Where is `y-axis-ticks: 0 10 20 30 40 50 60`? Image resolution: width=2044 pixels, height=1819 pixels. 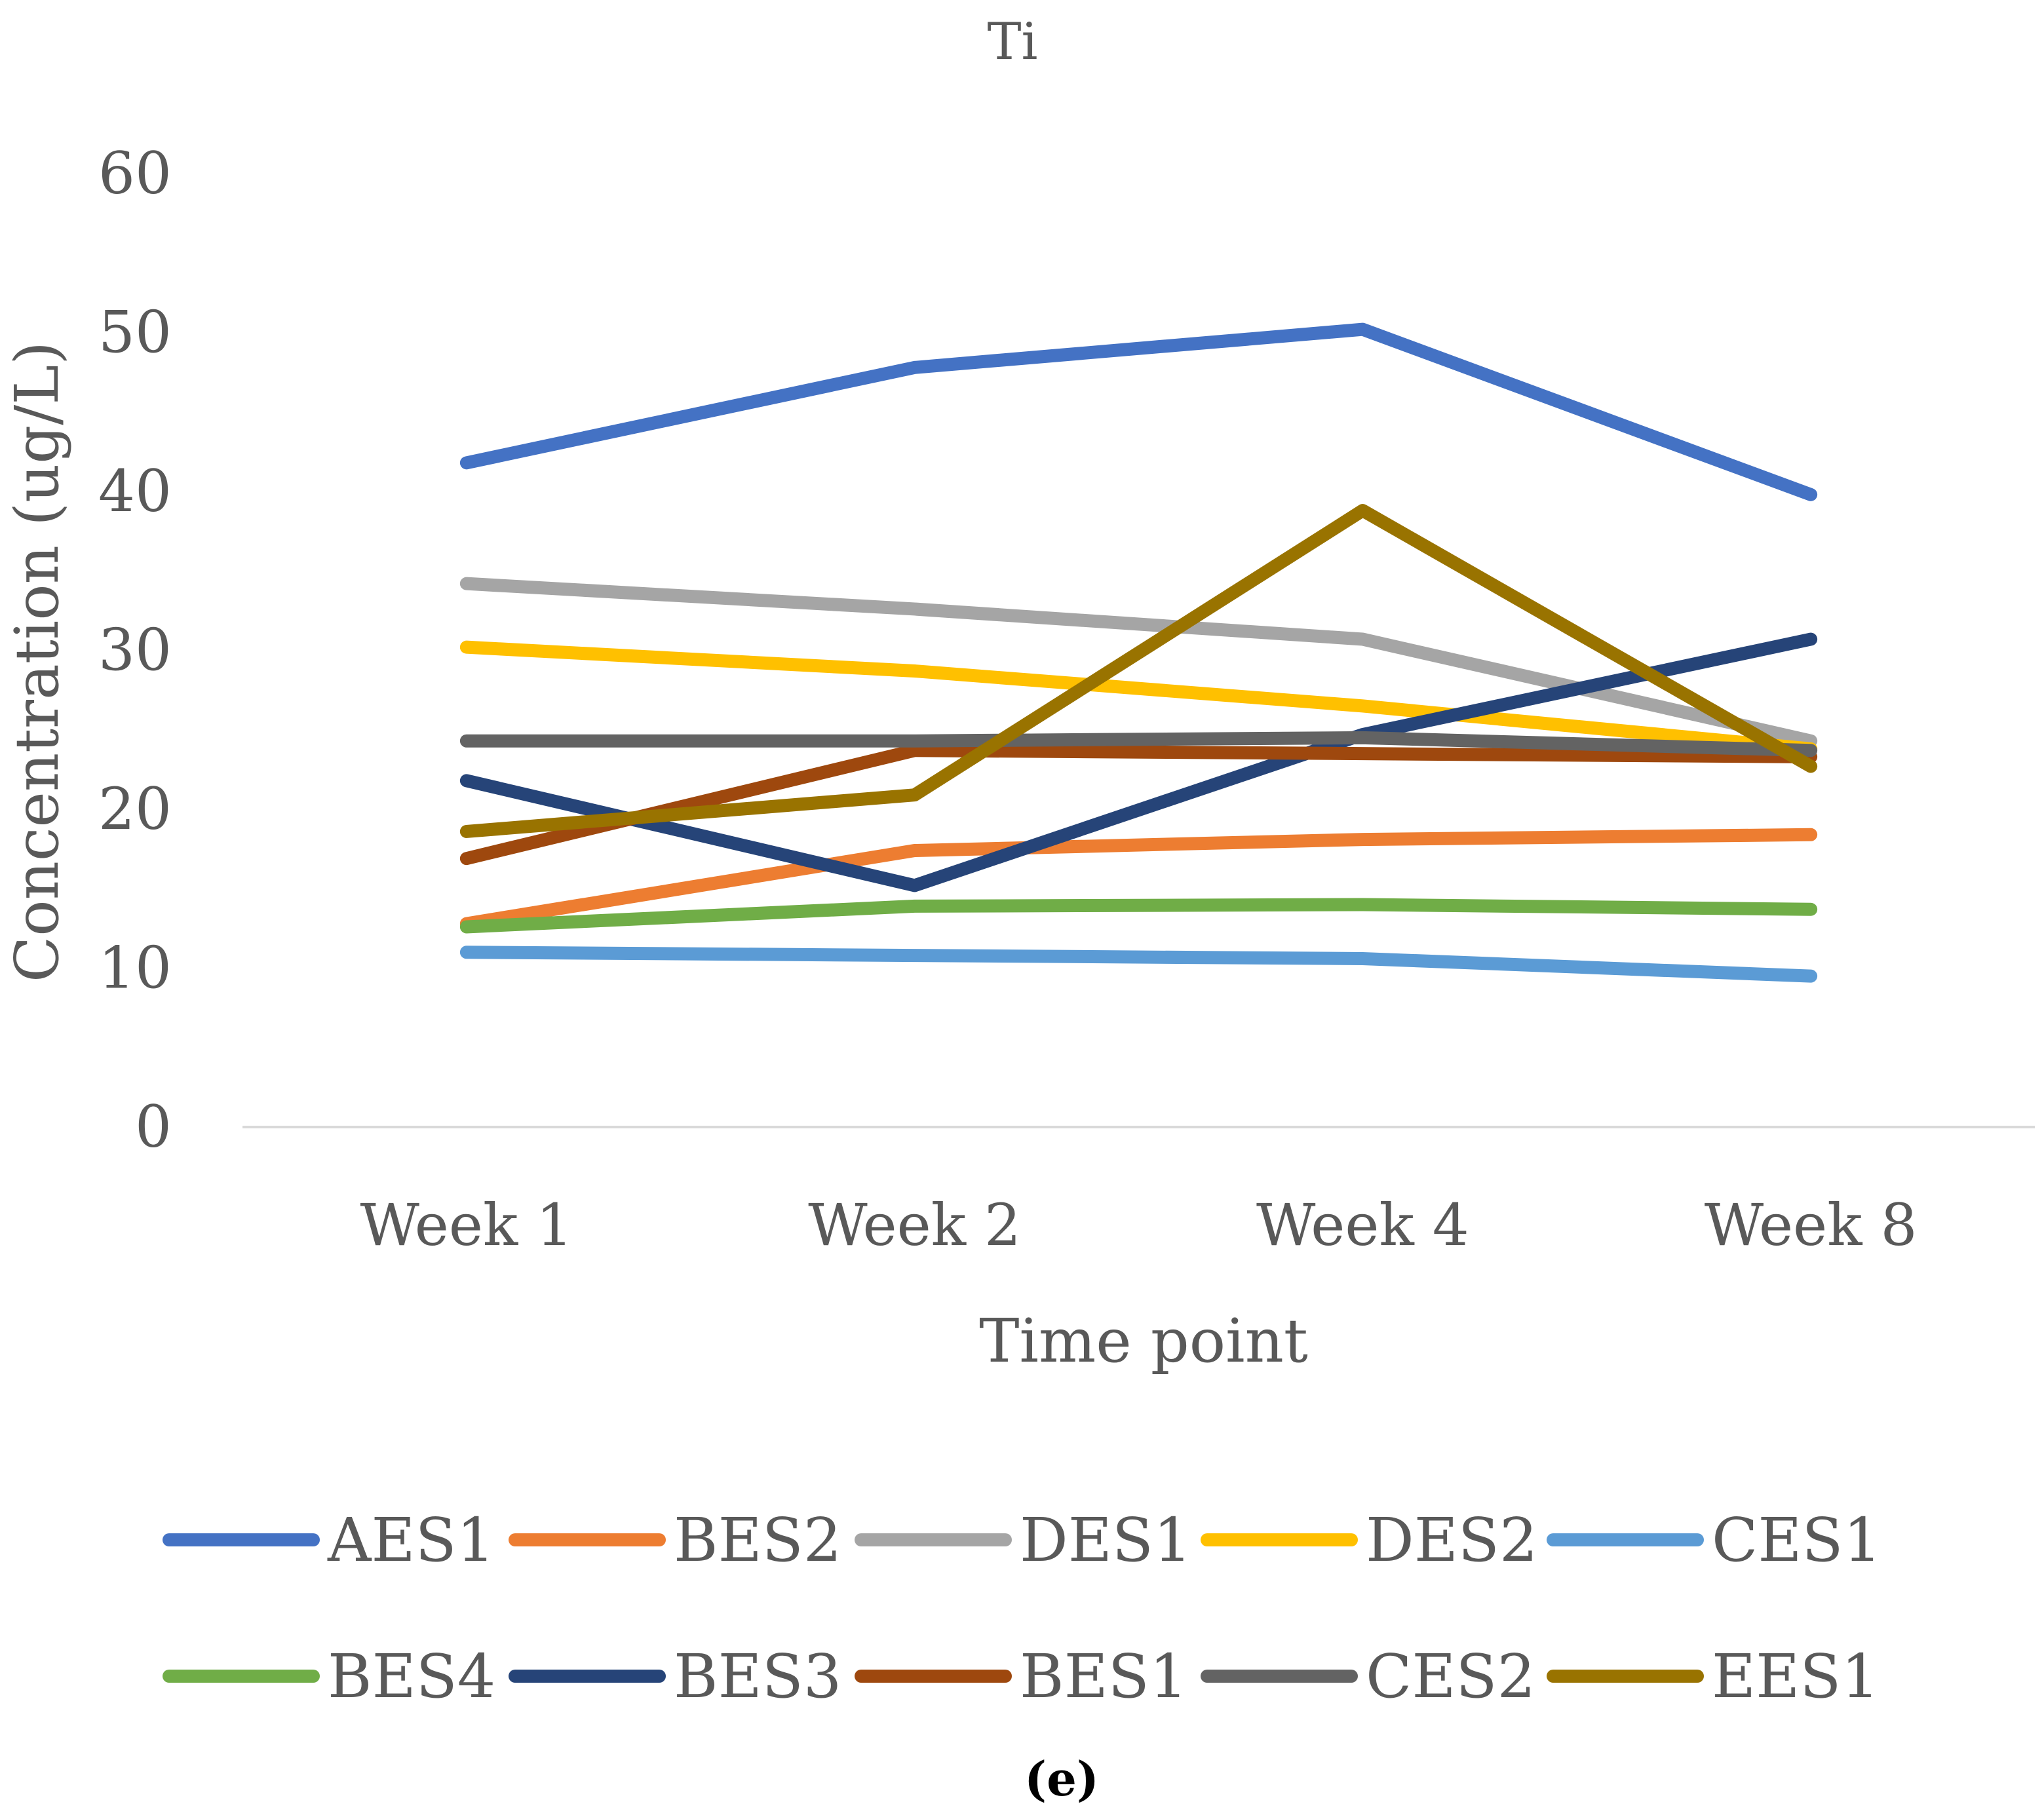 y-axis-ticks: 0 10 20 30 40 50 60 is located at coordinates (135, 650).